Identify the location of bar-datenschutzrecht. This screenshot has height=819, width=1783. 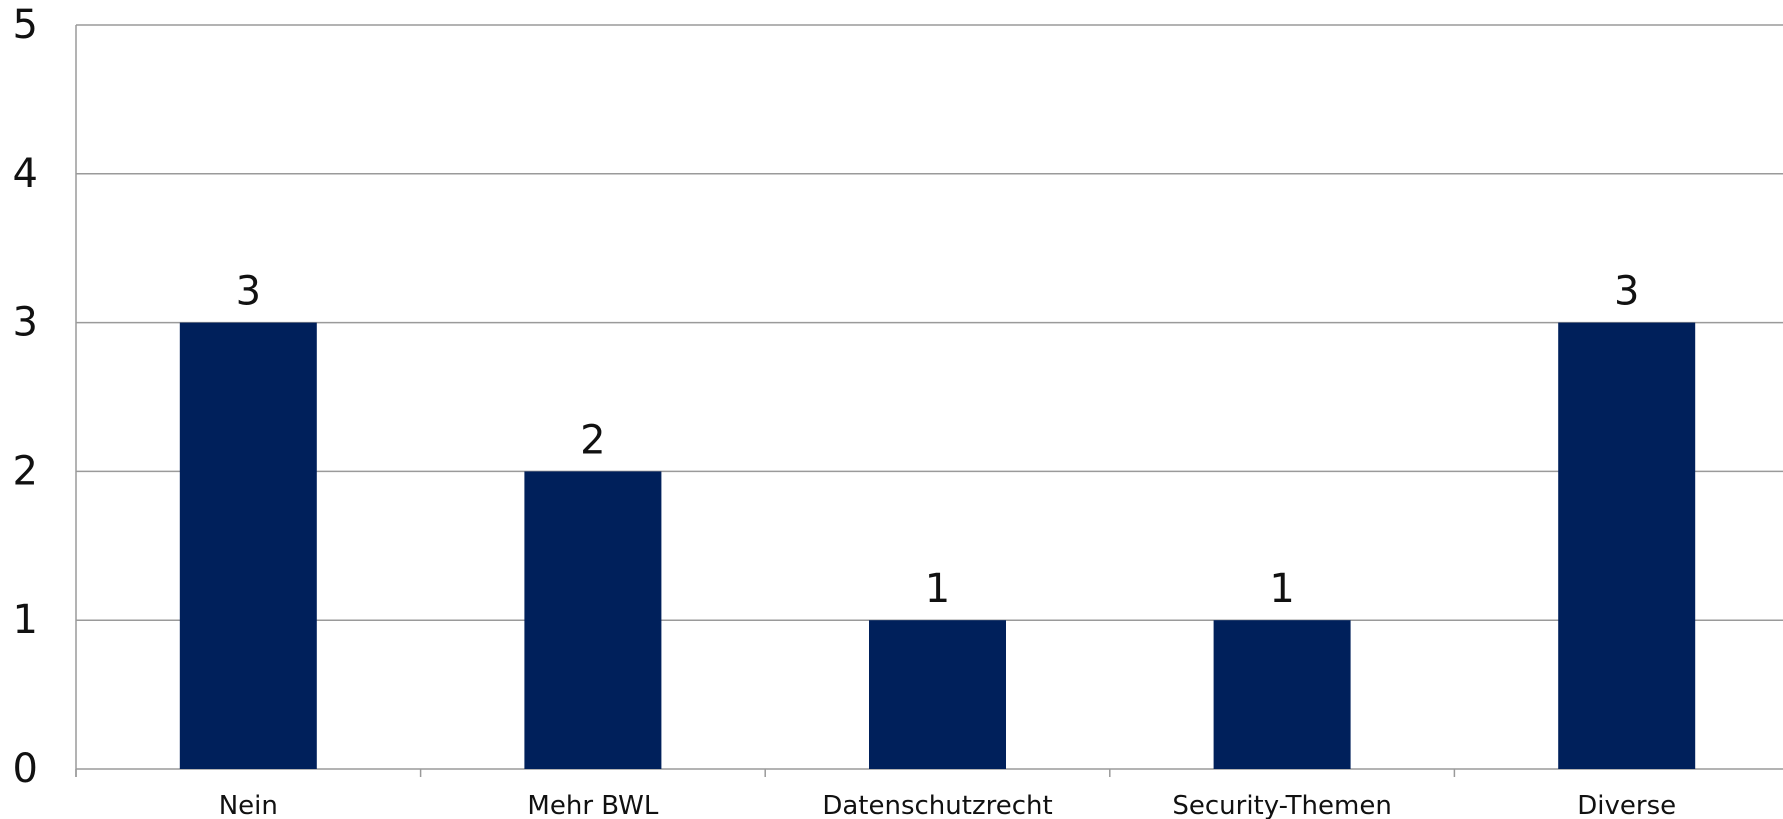
(937, 694).